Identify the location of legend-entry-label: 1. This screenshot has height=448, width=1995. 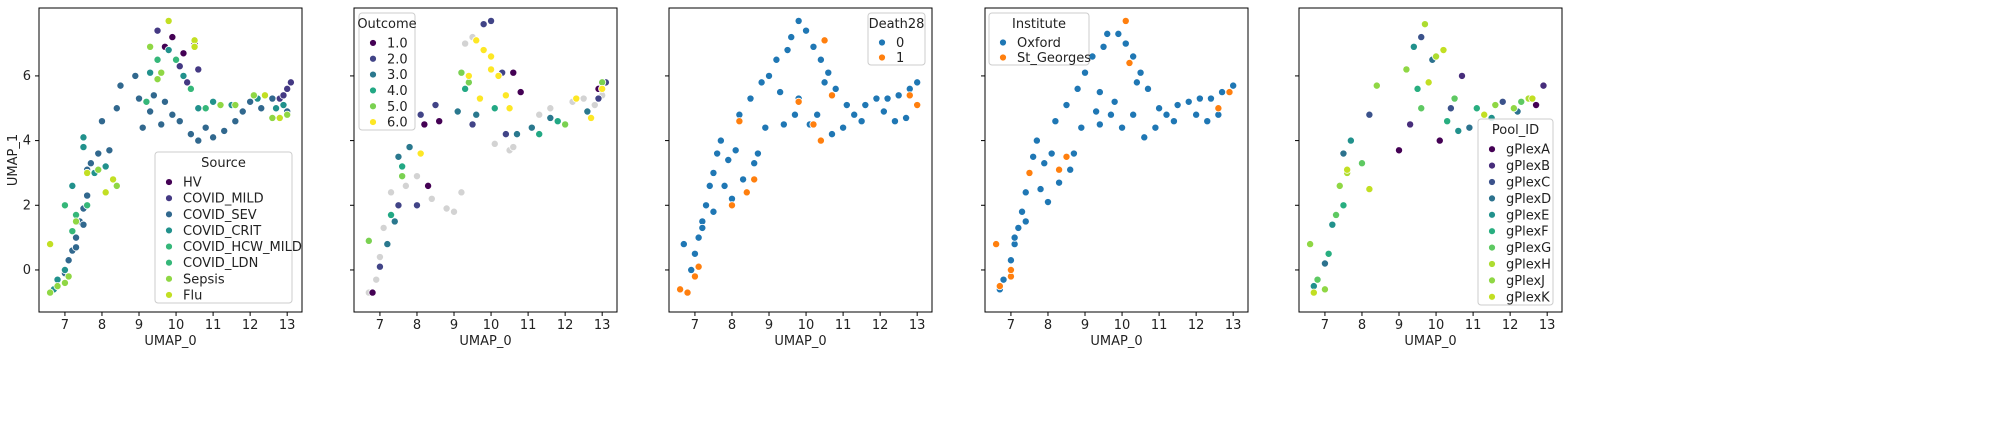
(900, 58).